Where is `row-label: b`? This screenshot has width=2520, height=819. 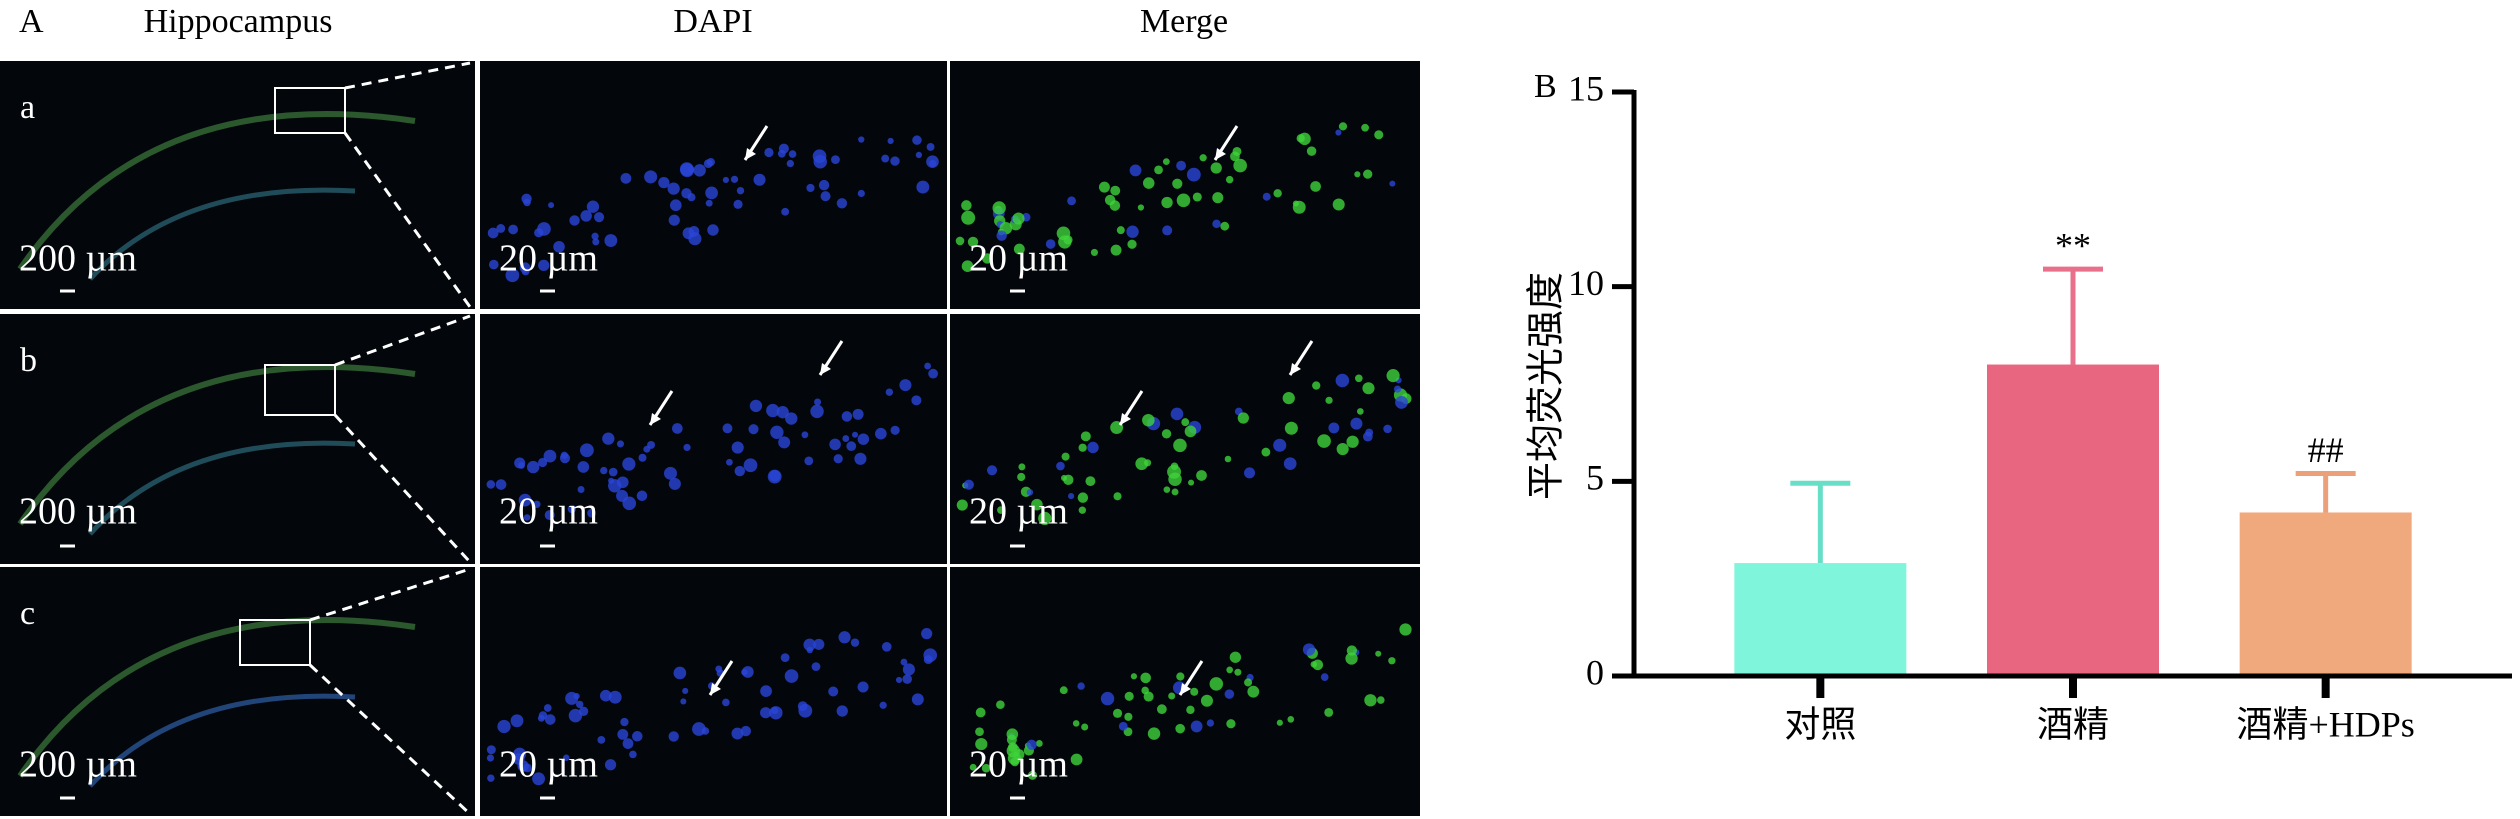 row-label: b is located at coordinates (28, 360).